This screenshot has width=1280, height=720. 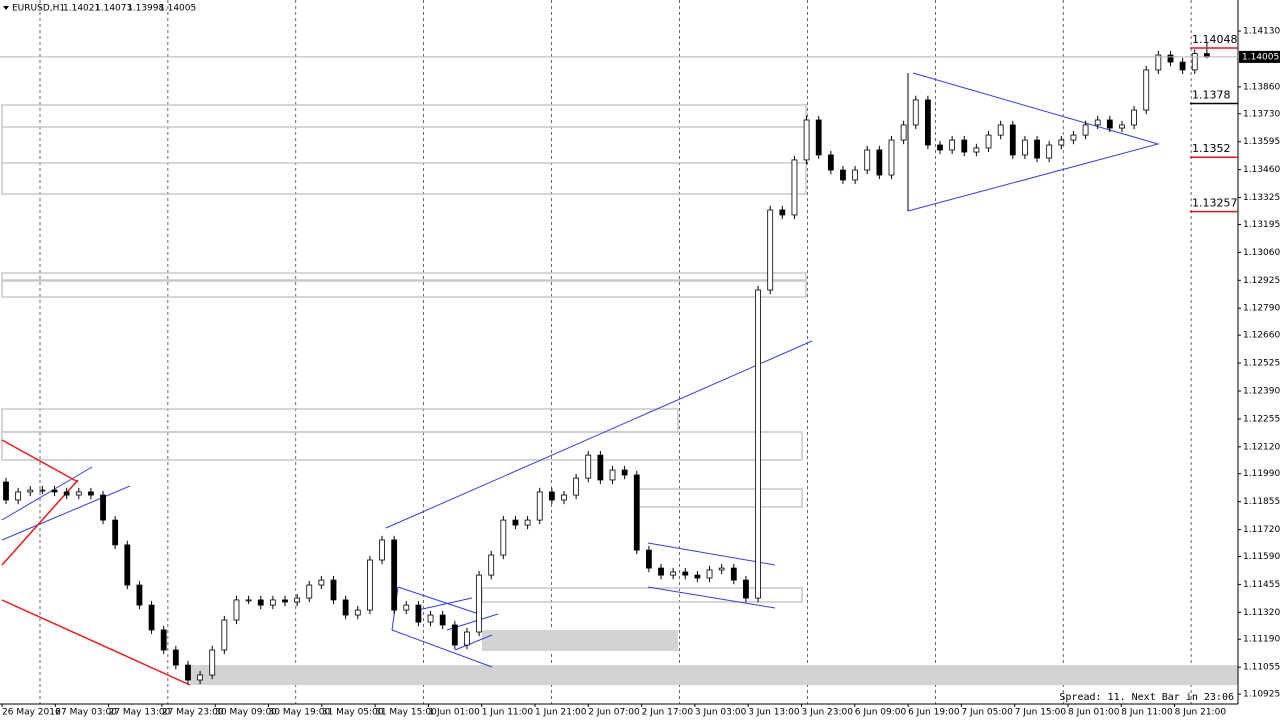 What do you see at coordinates (987, 713) in the screenshot?
I see `x-tick-label: 7 Jun 05:00` at bounding box center [987, 713].